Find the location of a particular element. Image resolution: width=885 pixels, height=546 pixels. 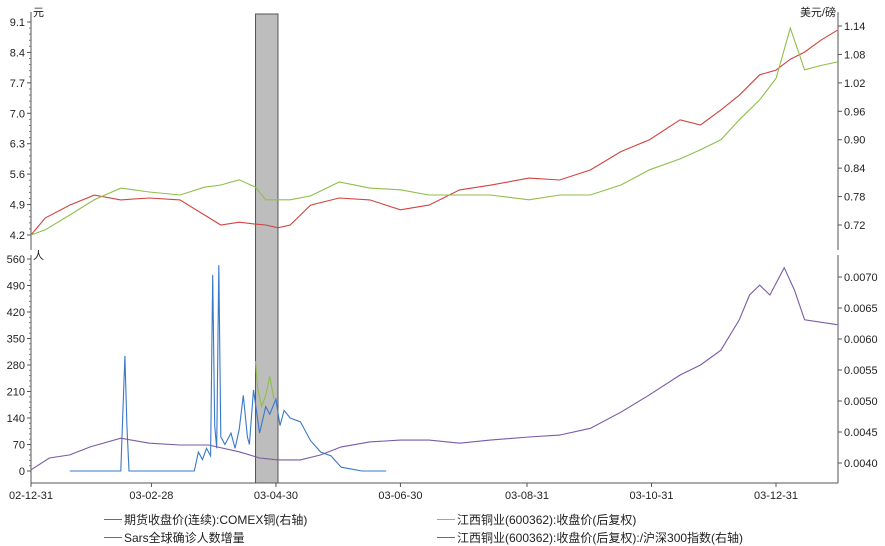

right-tick-label: 0.0070 is located at coordinates (861, 278).